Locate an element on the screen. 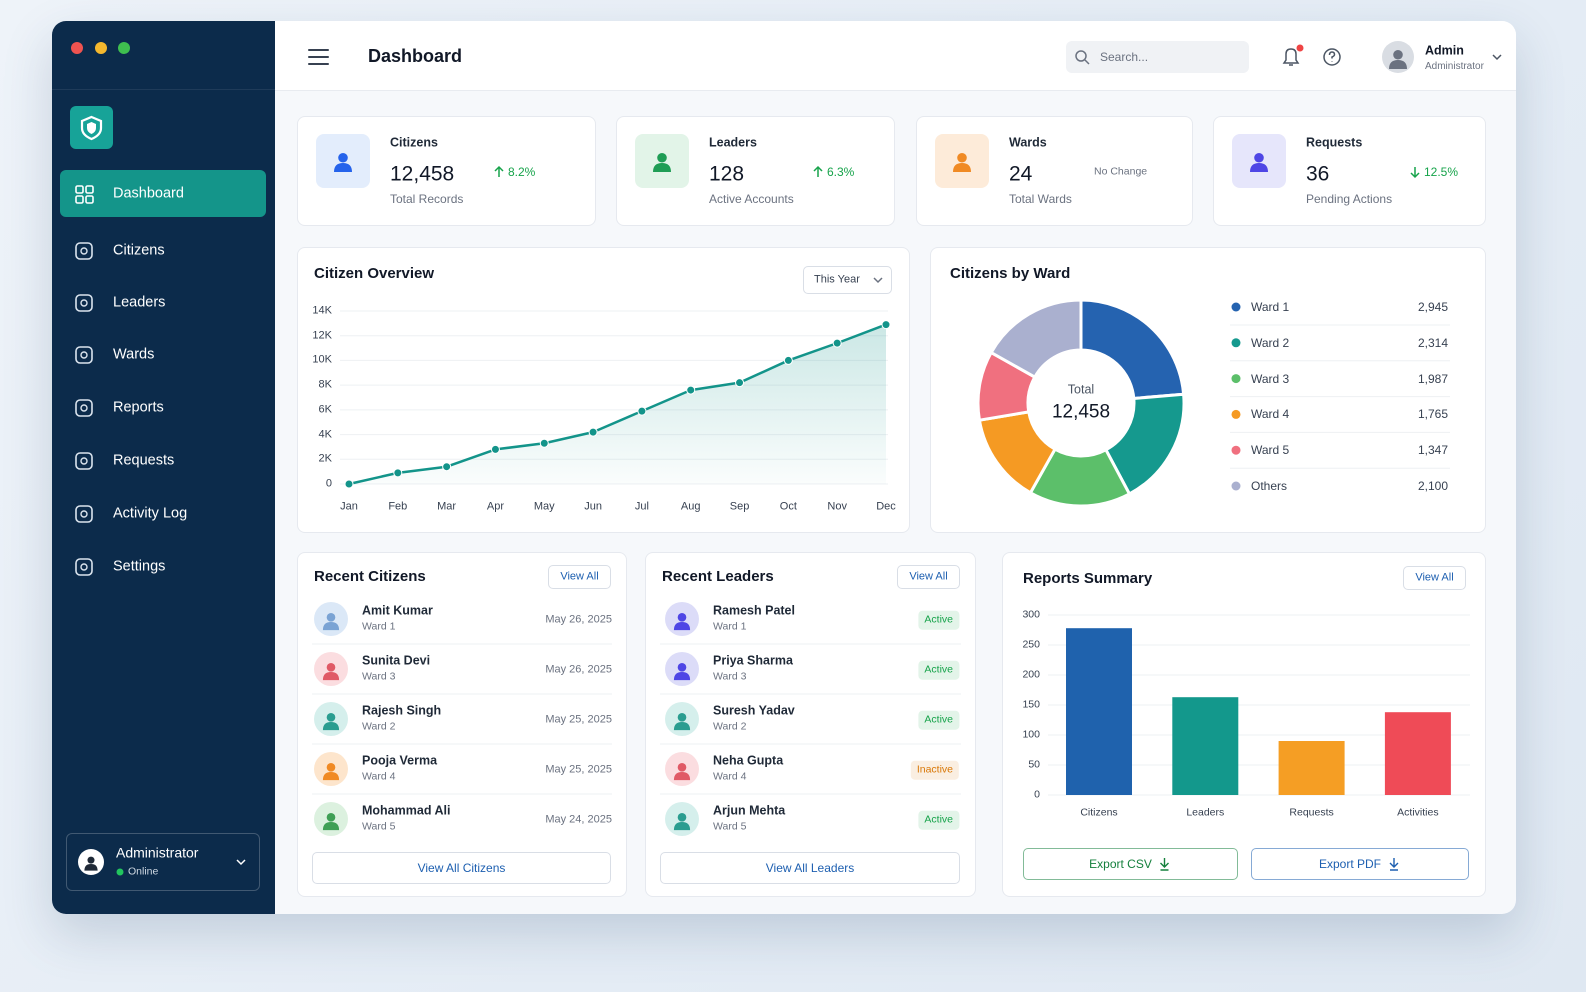  legend-label: Ward 5 is located at coordinates (1270, 449).